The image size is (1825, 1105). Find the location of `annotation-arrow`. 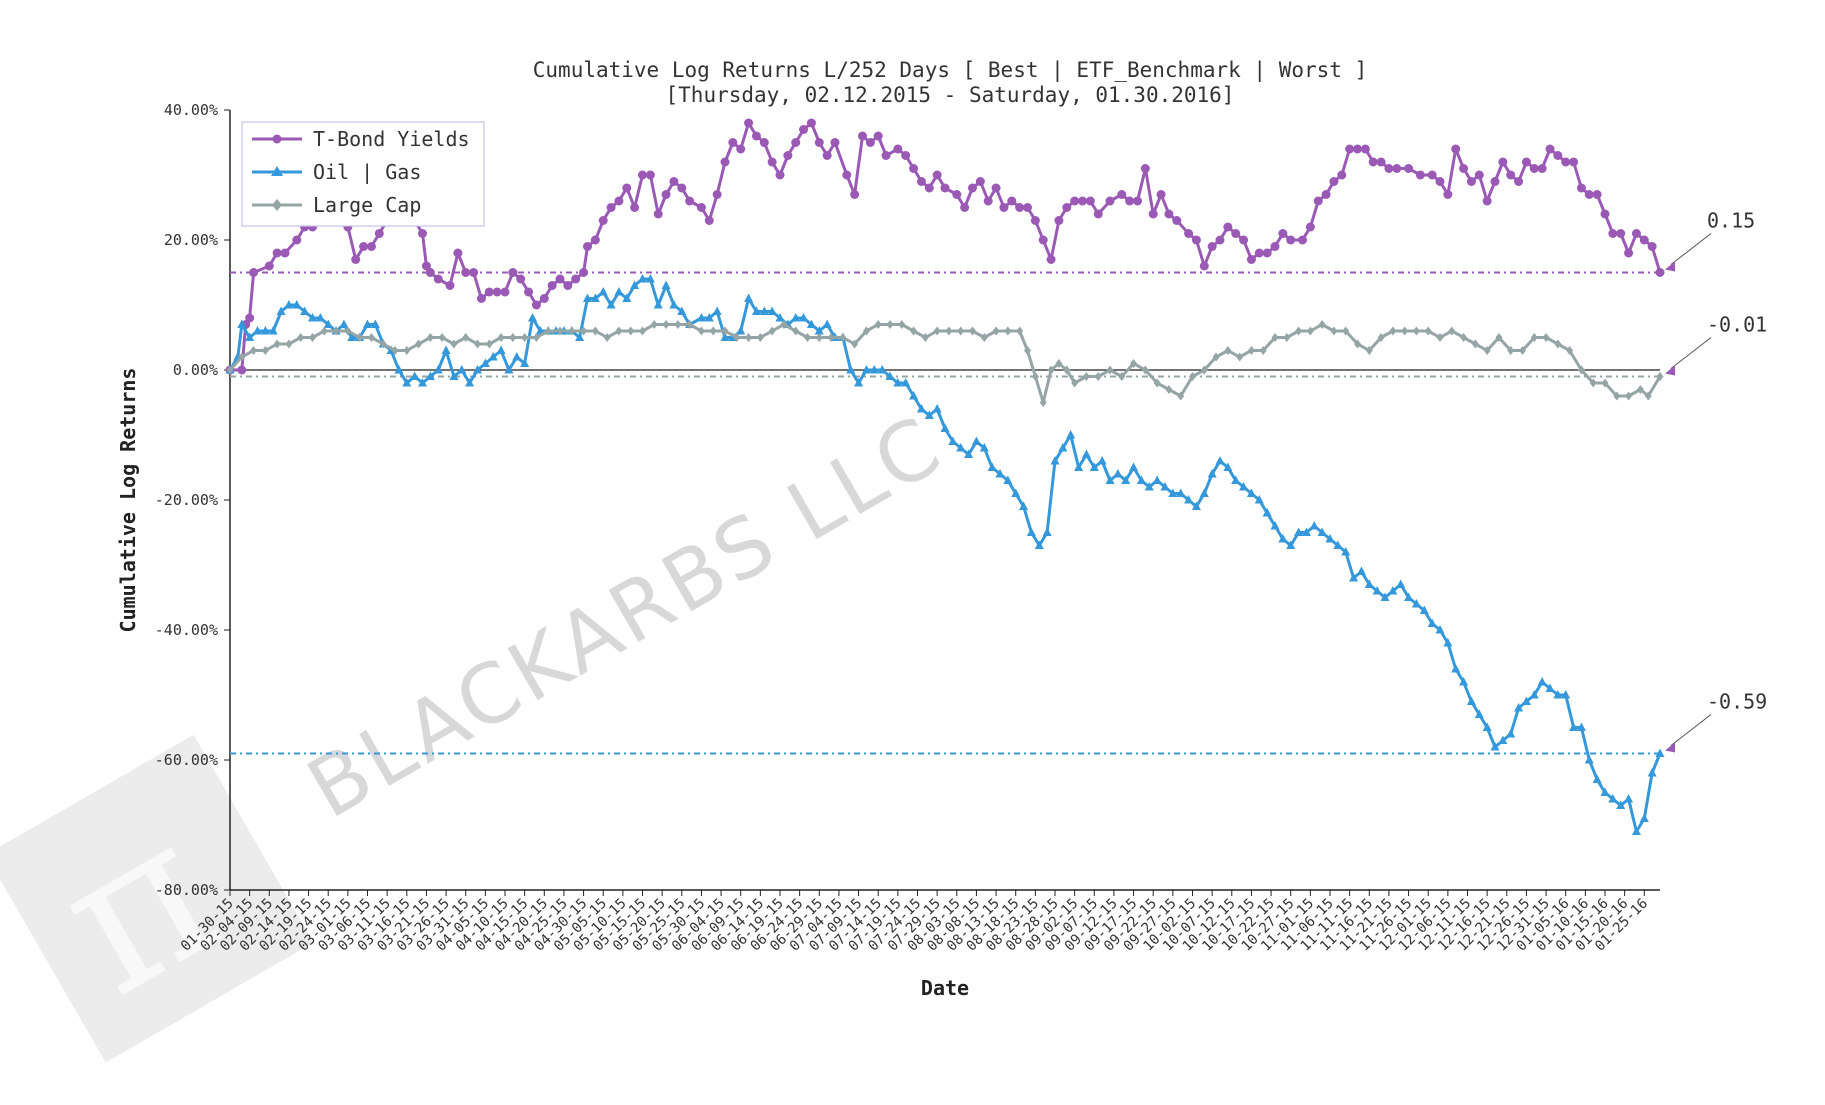

annotation-arrow is located at coordinates (1691, 249).